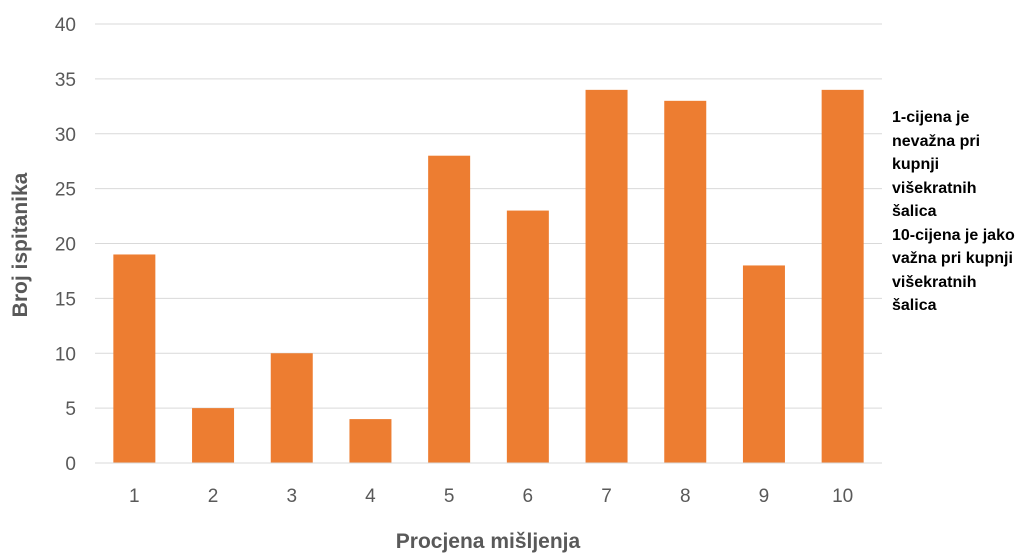  What do you see at coordinates (213, 496) in the screenshot?
I see `x-tick-label: 2` at bounding box center [213, 496].